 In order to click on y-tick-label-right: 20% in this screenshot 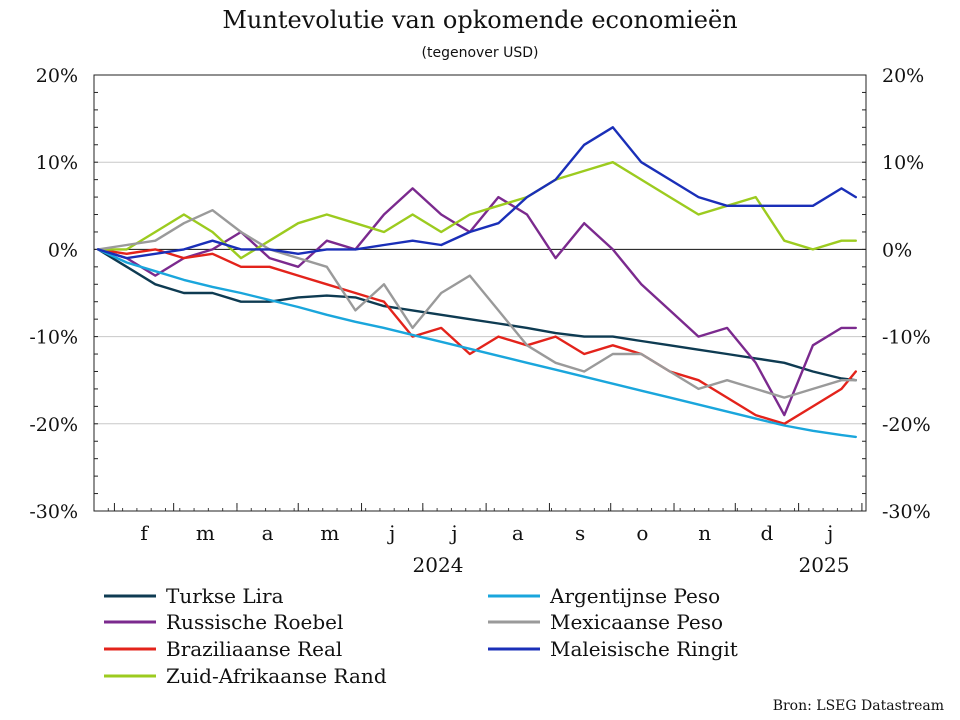, I will do `click(903, 76)`.